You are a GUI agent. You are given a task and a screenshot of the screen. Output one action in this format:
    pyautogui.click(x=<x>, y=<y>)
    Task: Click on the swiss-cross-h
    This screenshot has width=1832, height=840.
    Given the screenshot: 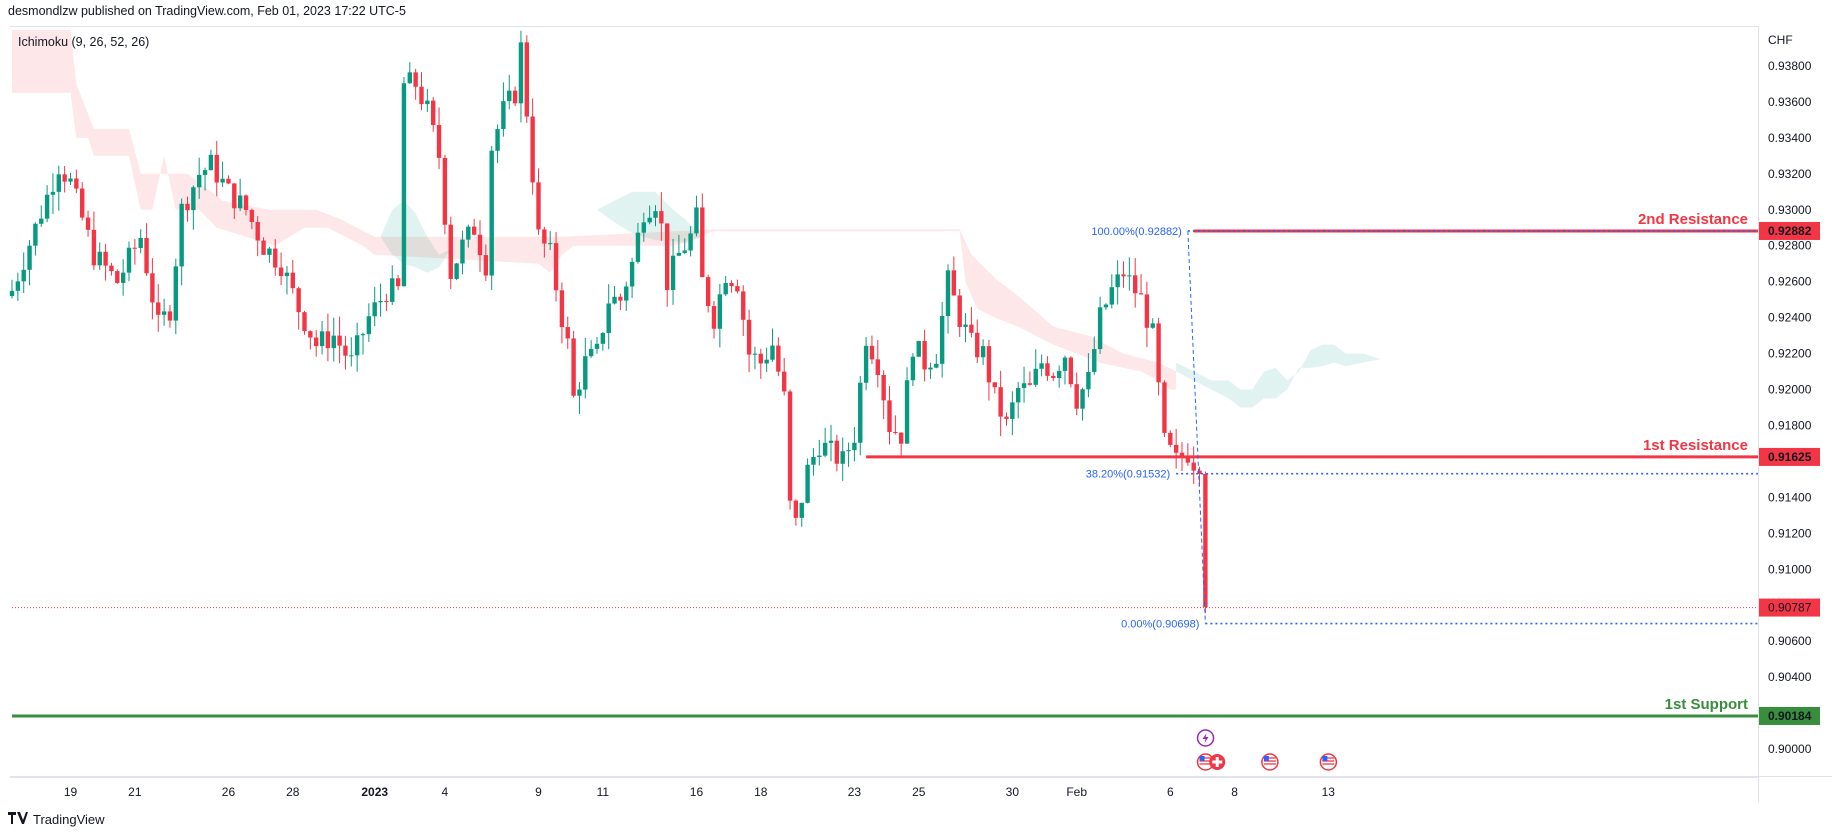 What is the action you would take?
    pyautogui.click(x=1217, y=762)
    